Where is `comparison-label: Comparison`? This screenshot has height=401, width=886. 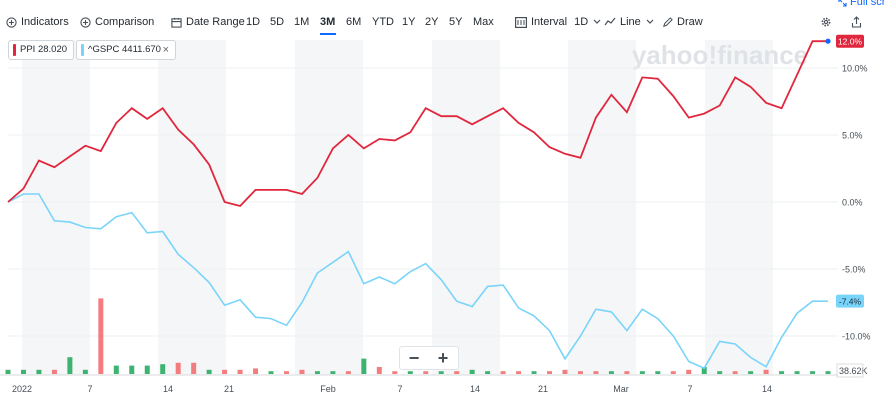 comparison-label: Comparison is located at coordinates (125, 22).